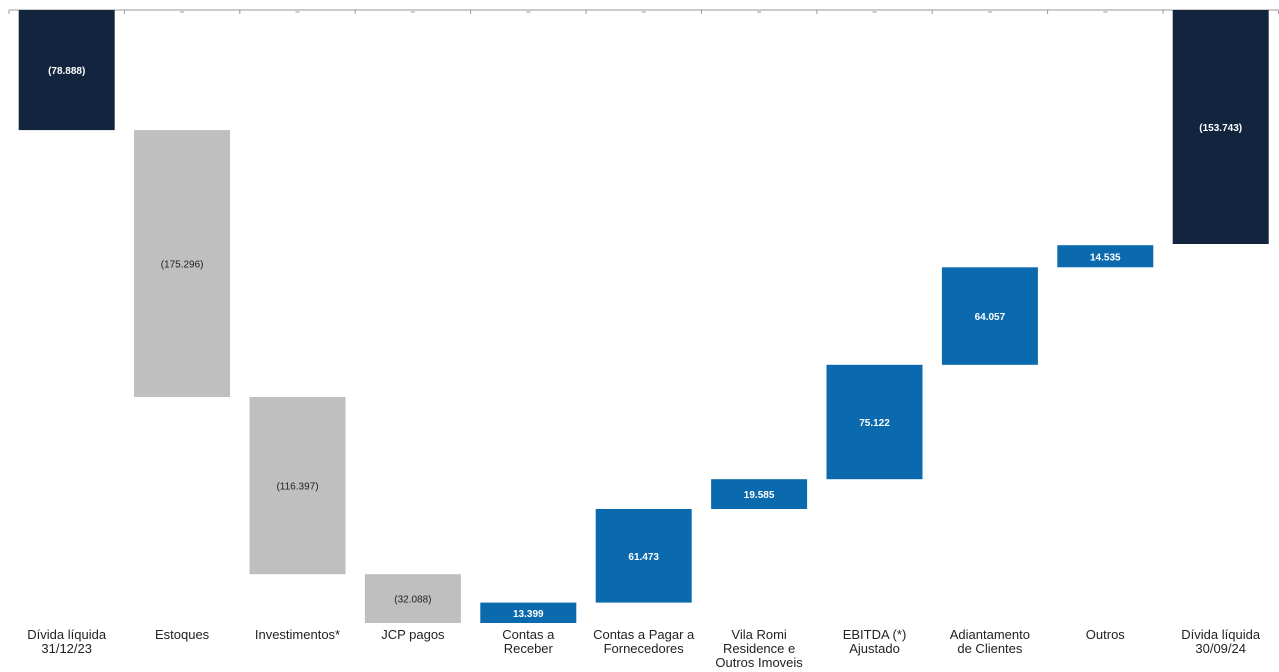  What do you see at coordinates (644, 641) in the screenshot?
I see `category-label: Contas a Pagar a Fornecedores` at bounding box center [644, 641].